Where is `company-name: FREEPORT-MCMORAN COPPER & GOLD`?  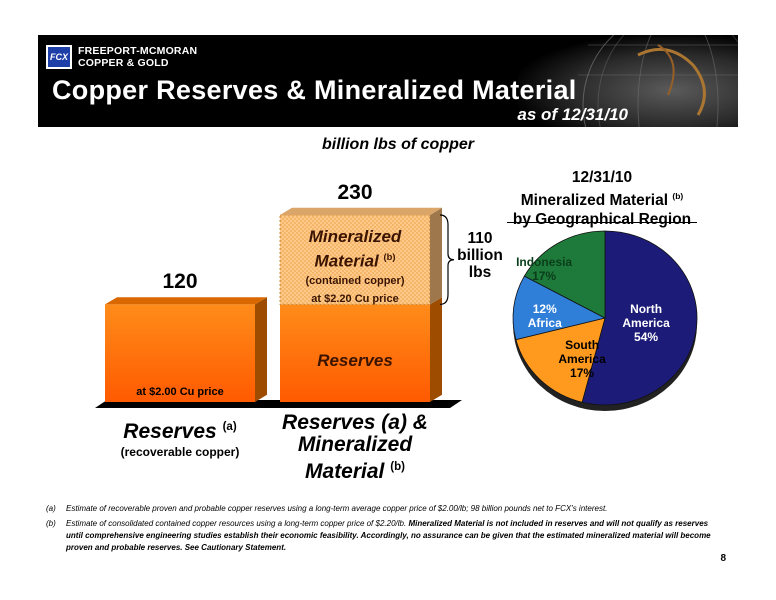
company-name: FREEPORT-MCMORAN COPPER & GOLD is located at coordinates (137, 57).